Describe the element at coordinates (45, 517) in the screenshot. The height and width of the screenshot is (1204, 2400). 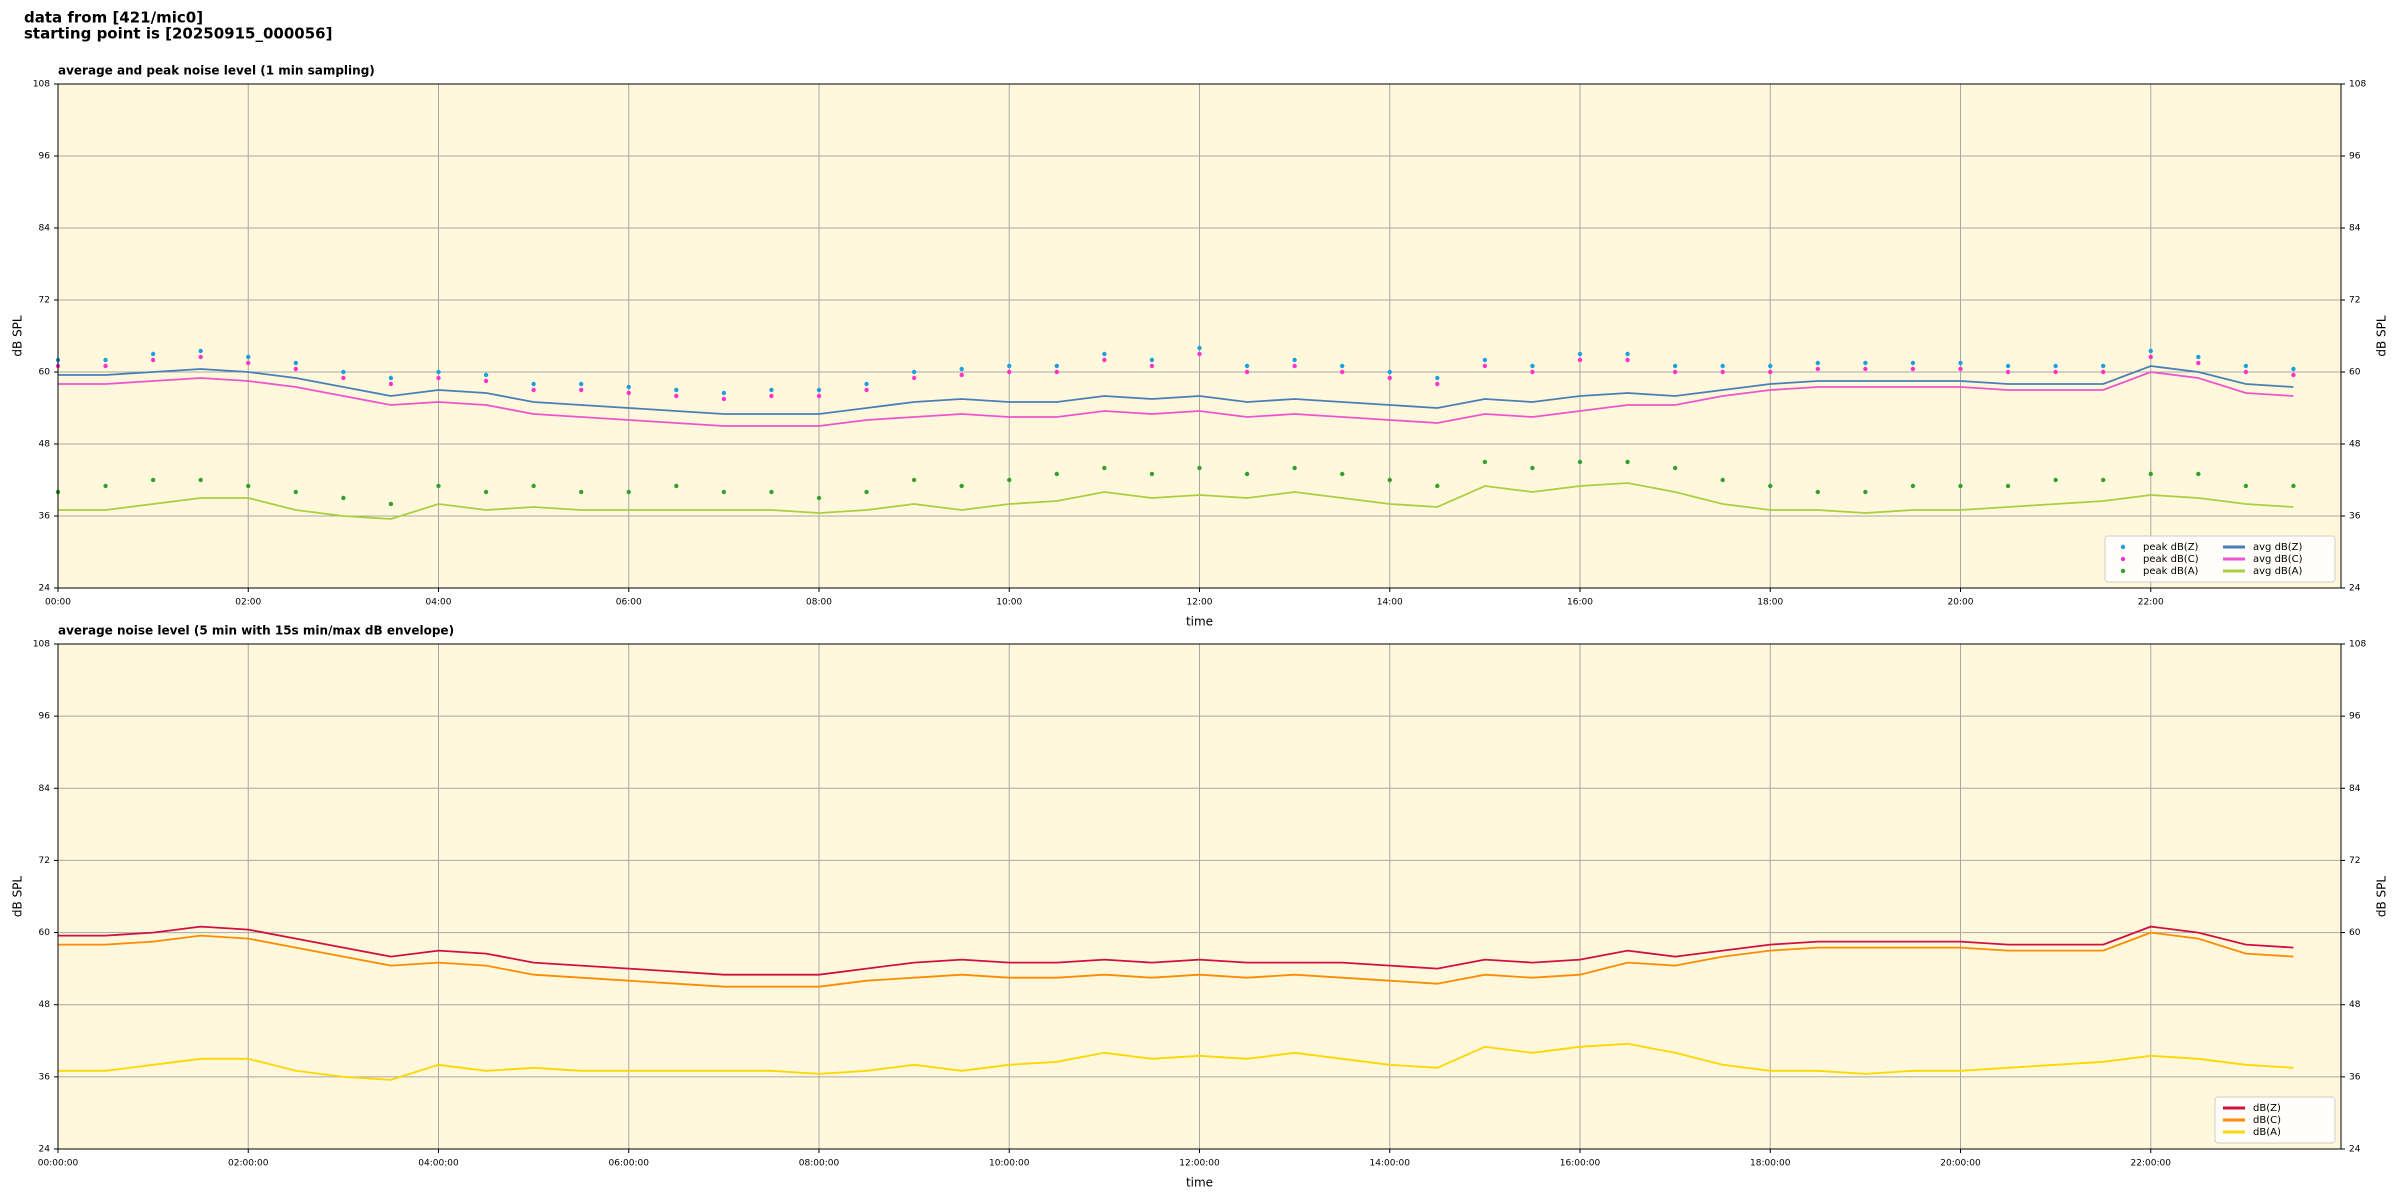
I see `y-tick-label: 36` at that location.